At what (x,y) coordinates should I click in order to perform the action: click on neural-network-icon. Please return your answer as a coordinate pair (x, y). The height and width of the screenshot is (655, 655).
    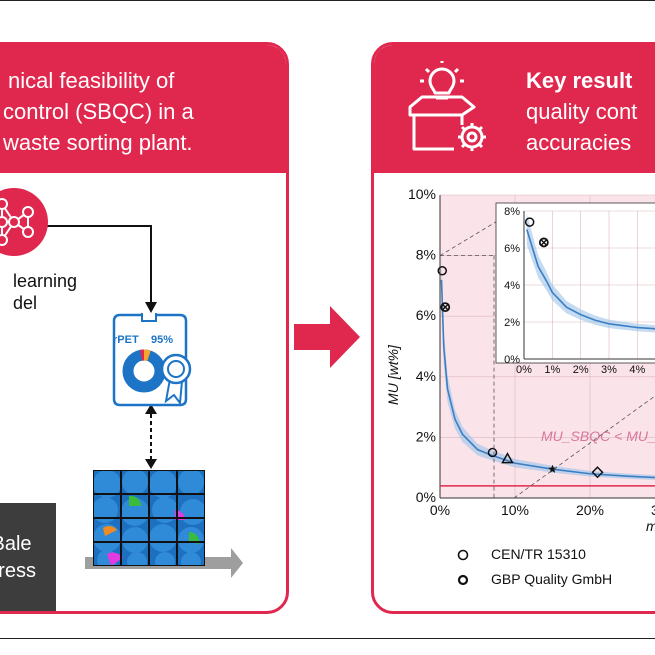
    Looking at the image, I should click on (24, 222).